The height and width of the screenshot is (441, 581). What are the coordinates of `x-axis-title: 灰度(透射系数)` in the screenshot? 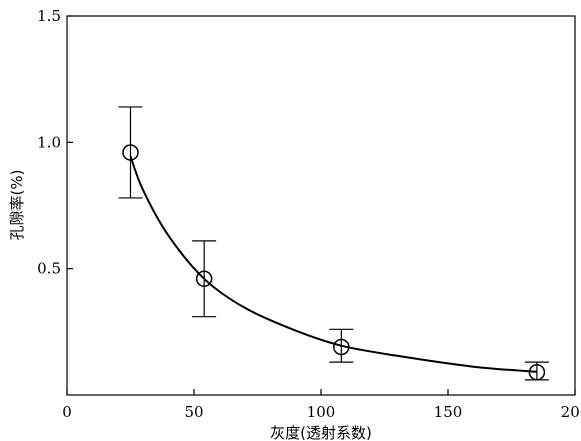 It's located at (321, 432).